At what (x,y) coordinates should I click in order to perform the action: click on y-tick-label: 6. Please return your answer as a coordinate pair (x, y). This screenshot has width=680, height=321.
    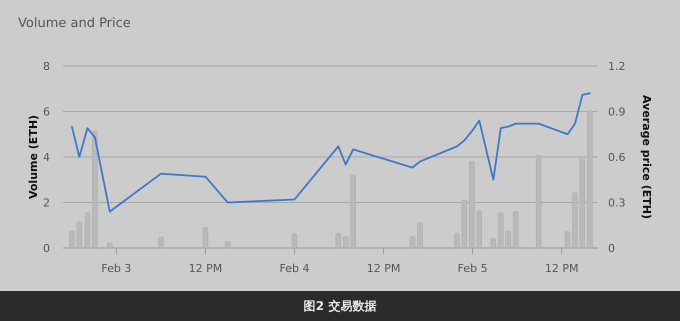
    Looking at the image, I should click on (46, 112).